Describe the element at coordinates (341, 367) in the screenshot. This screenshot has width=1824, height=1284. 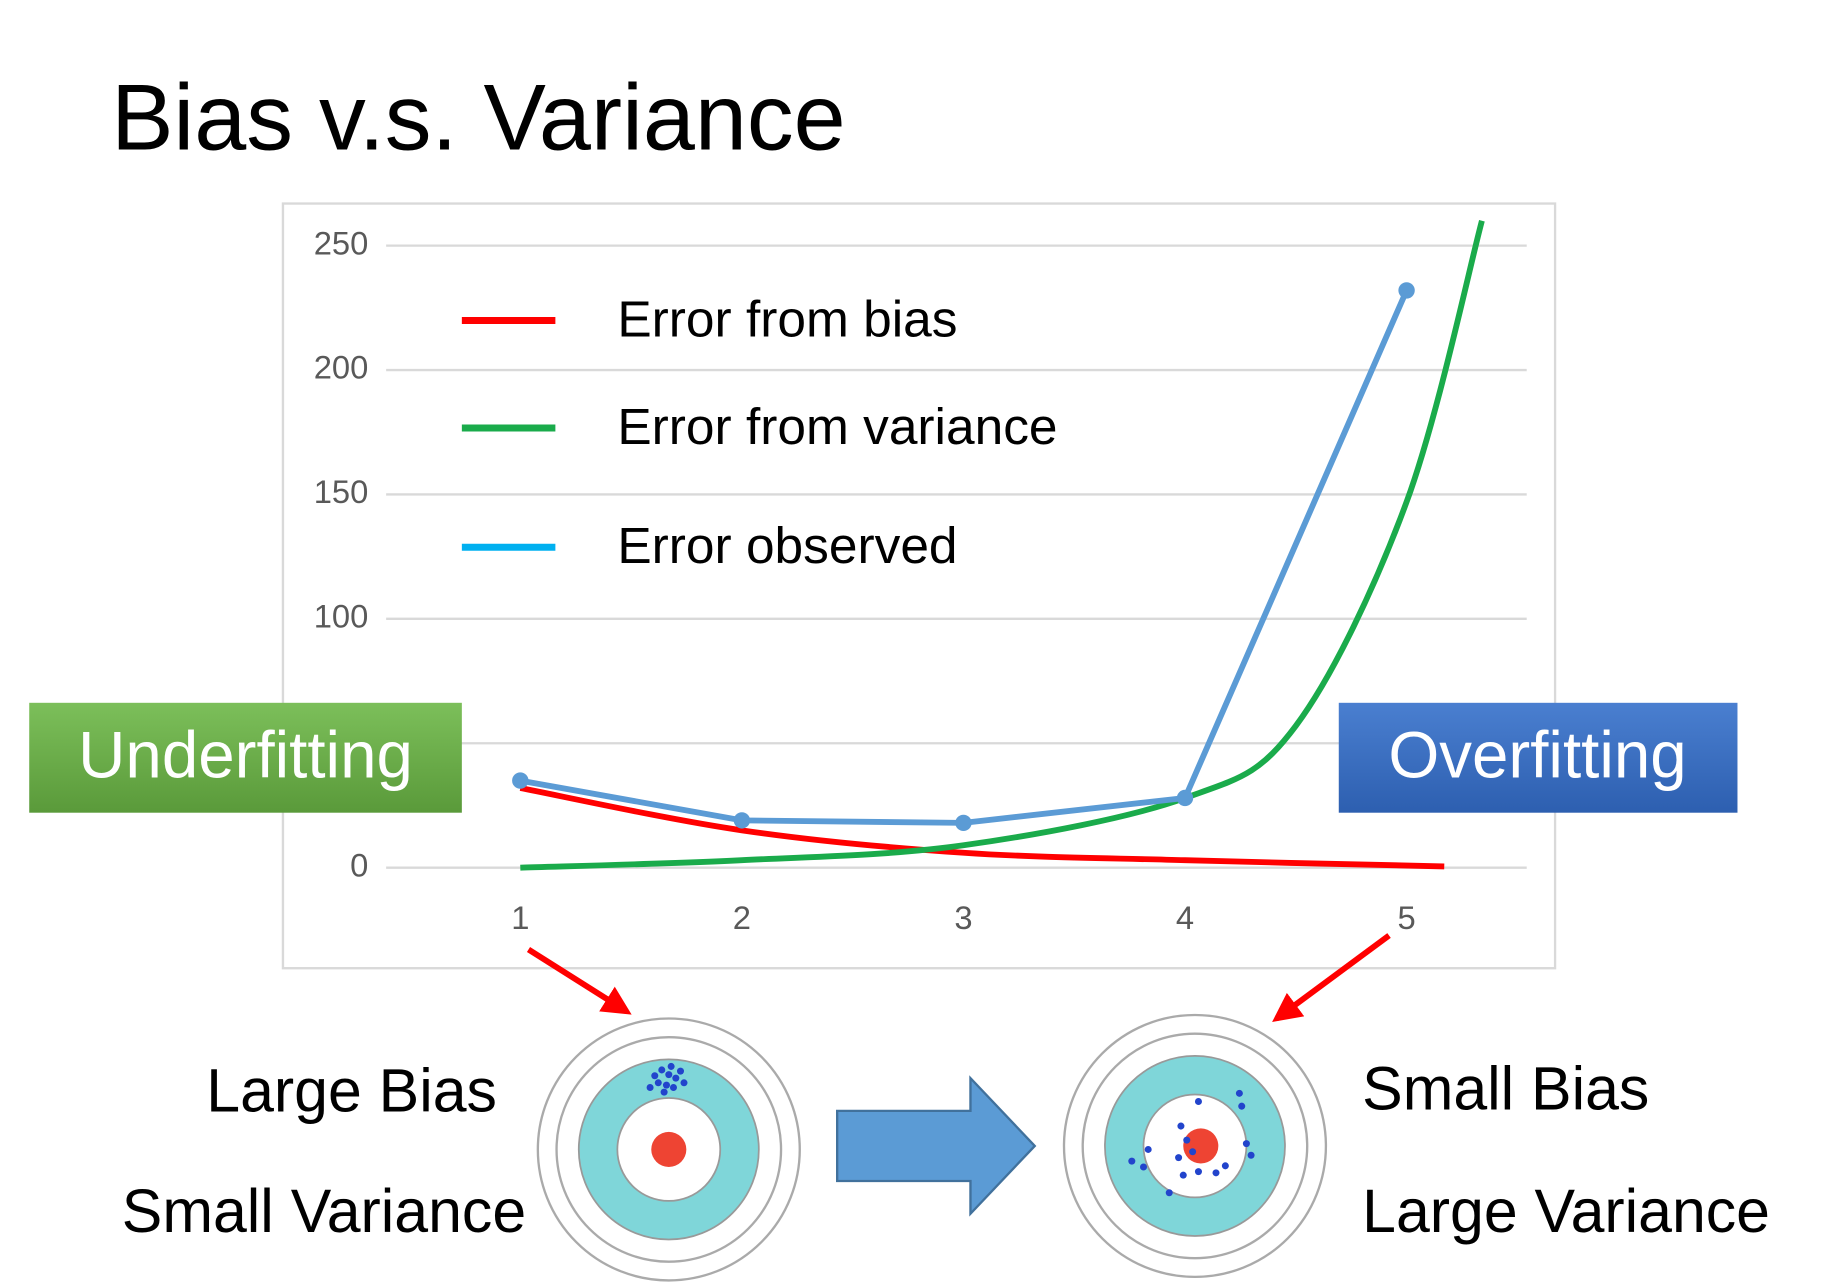
I see `y-tick-label: 200` at that location.